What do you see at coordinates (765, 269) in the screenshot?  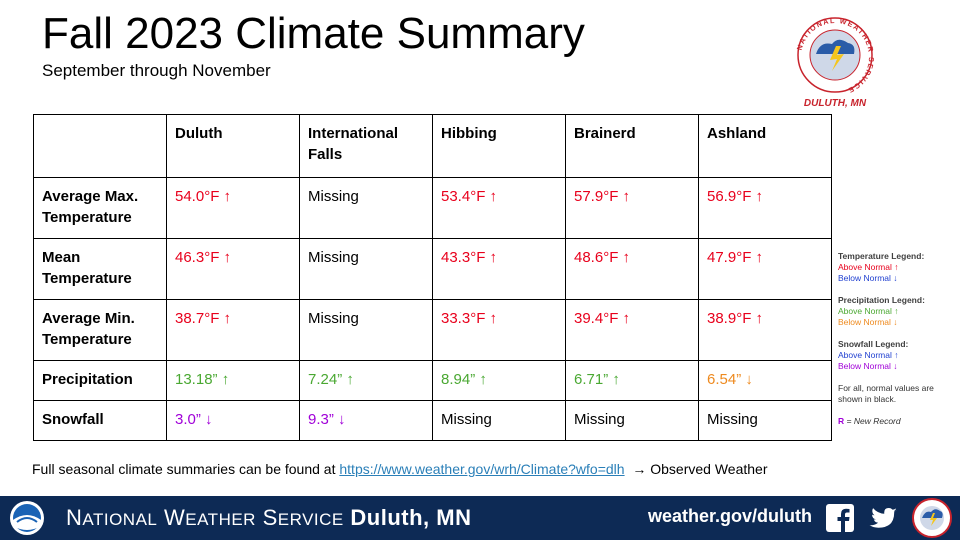 I see `cell-value: 47.9°F ↑` at bounding box center [765, 269].